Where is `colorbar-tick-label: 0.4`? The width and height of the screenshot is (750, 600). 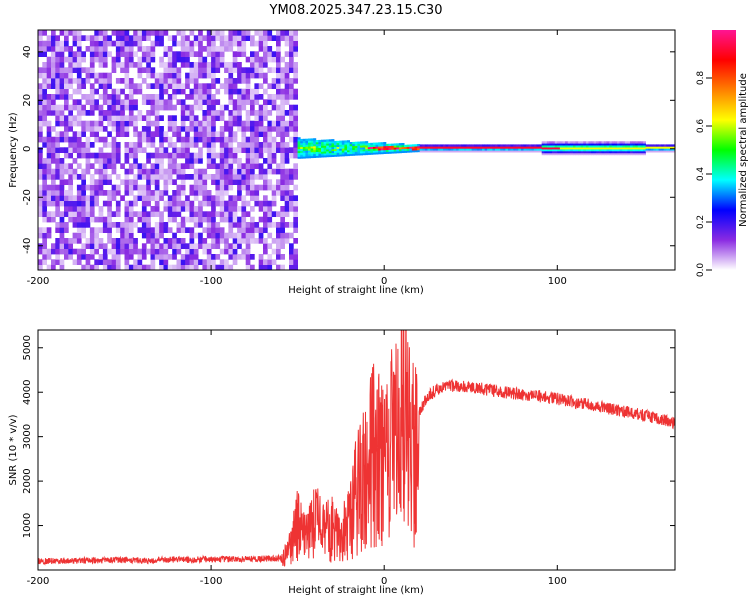
colorbar-tick-label: 0.4 is located at coordinates (701, 174).